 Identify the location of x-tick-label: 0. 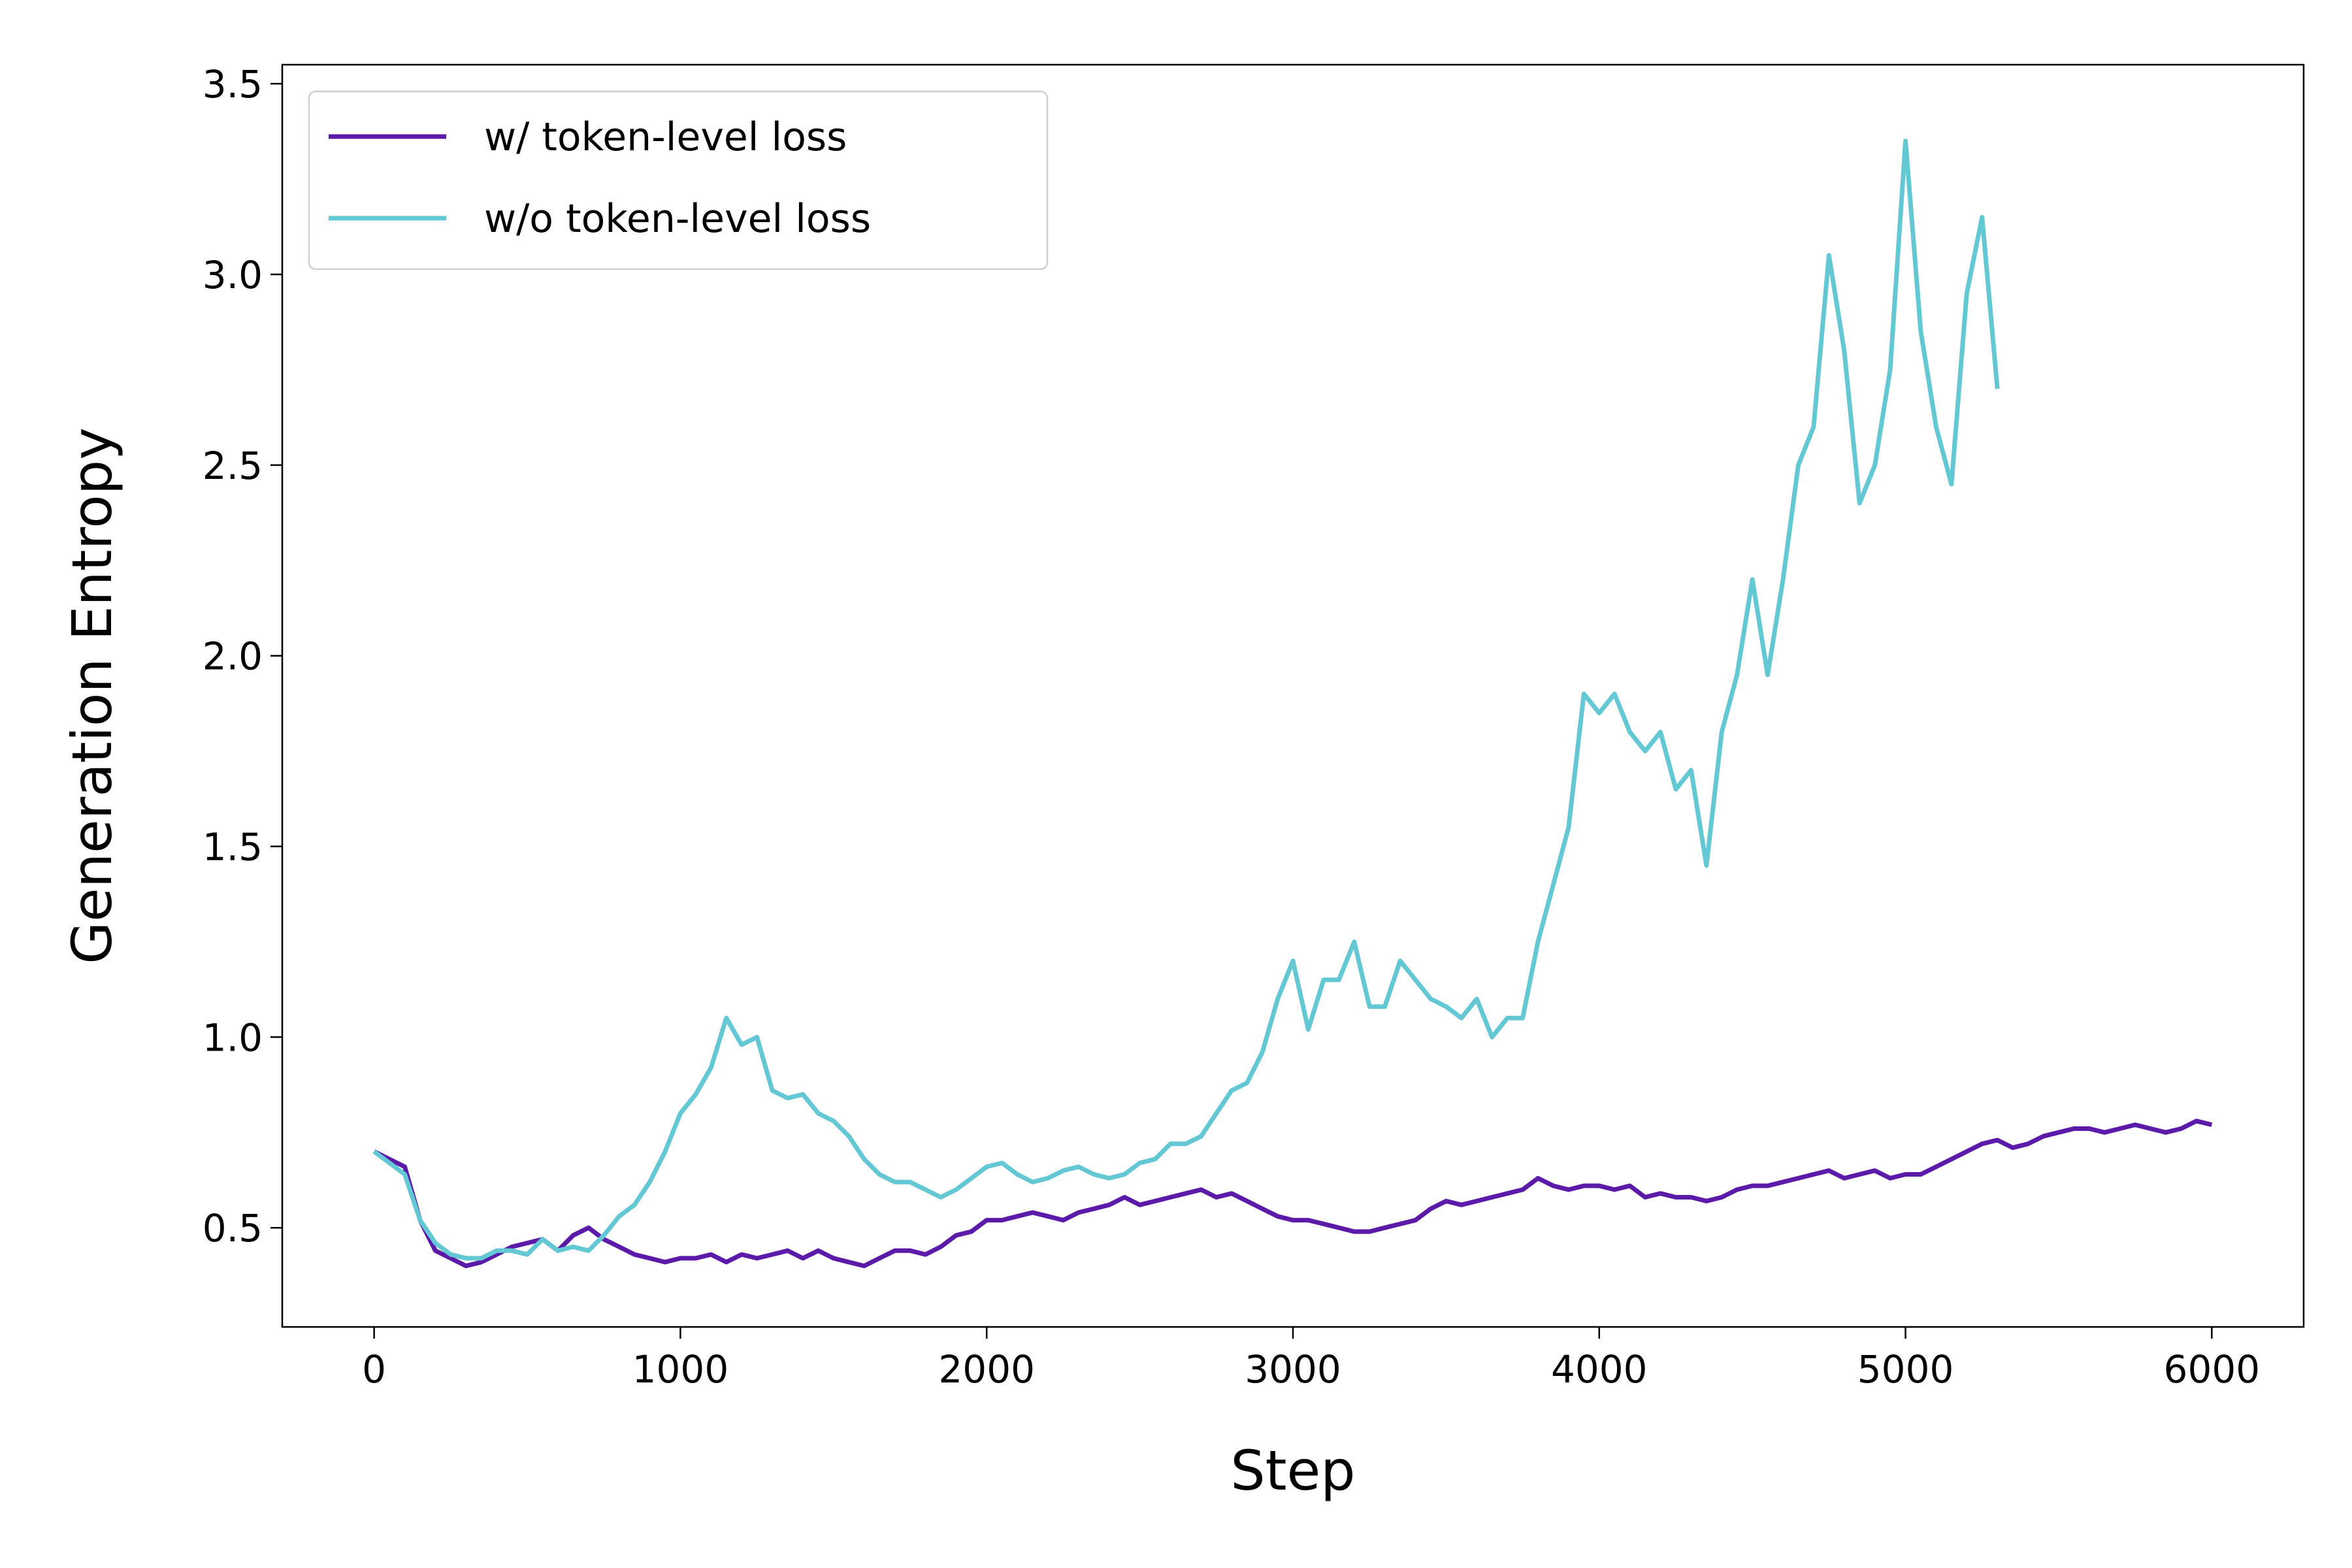
(374, 1369).